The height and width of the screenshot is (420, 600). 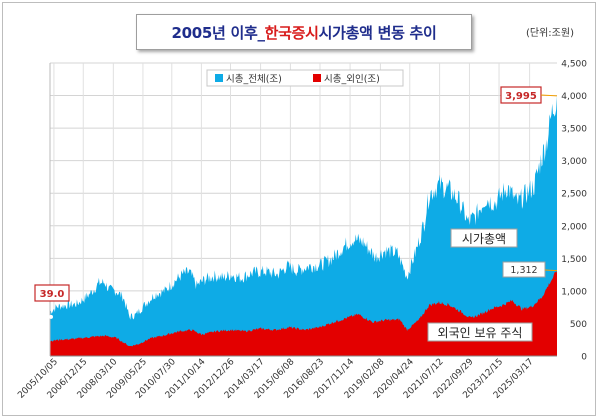 What do you see at coordinates (254, 79) in the screenshot?
I see `legend-label: 시총_전체(조)` at bounding box center [254, 79].